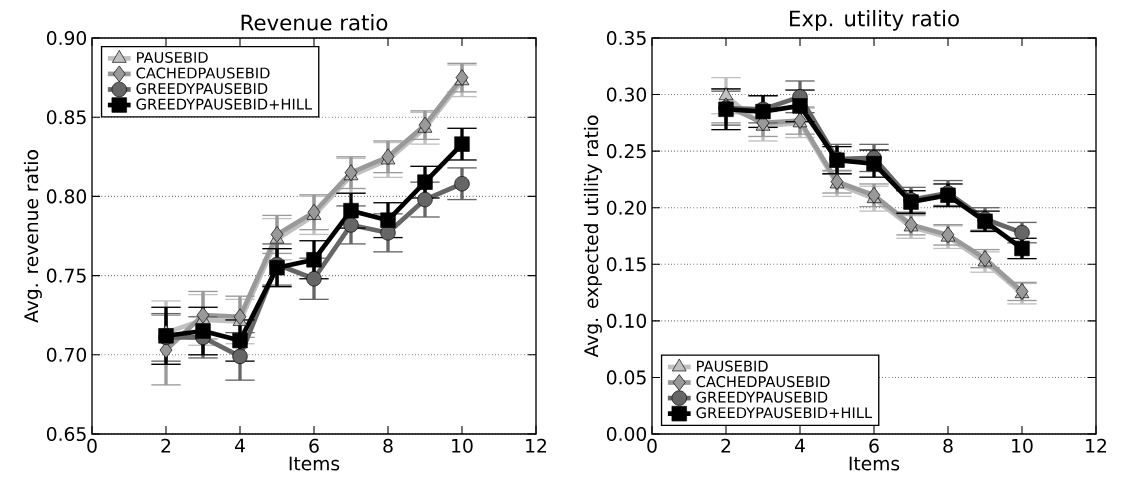 Image resolution: width=1122 pixels, height=494 pixels. What do you see at coordinates (626, 151) in the screenshot?
I see `y-tick-label: 0.25` at bounding box center [626, 151].